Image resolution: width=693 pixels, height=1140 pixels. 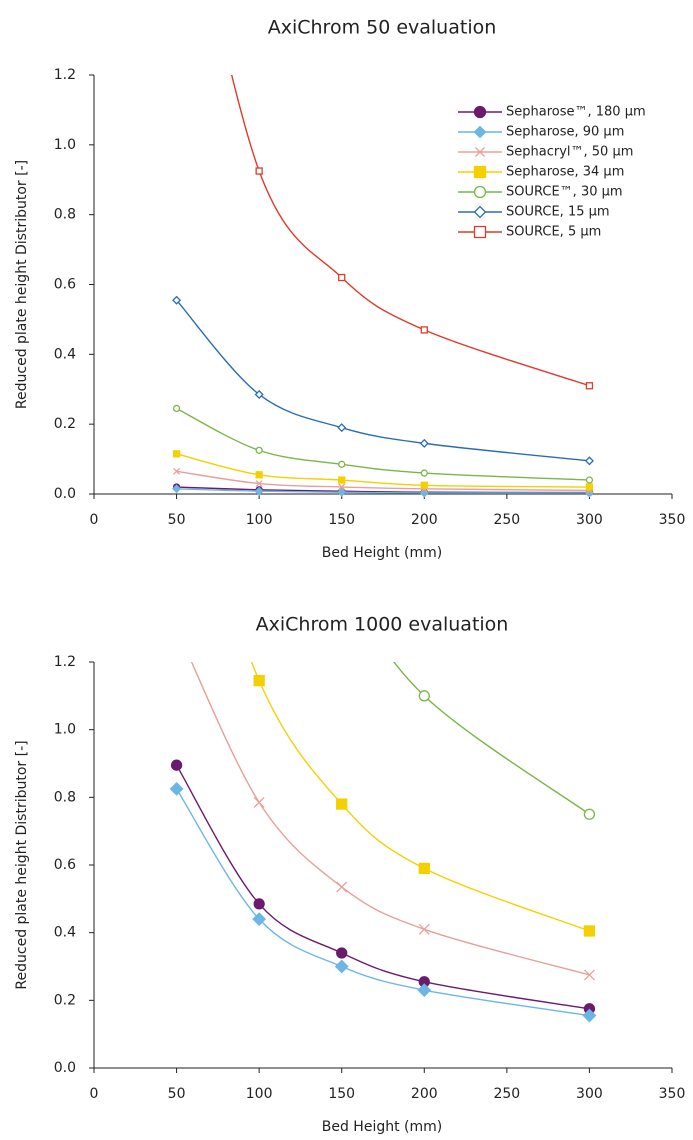 I want to click on legend-label: Sephacryl™, 50 µm, so click(x=569, y=152).